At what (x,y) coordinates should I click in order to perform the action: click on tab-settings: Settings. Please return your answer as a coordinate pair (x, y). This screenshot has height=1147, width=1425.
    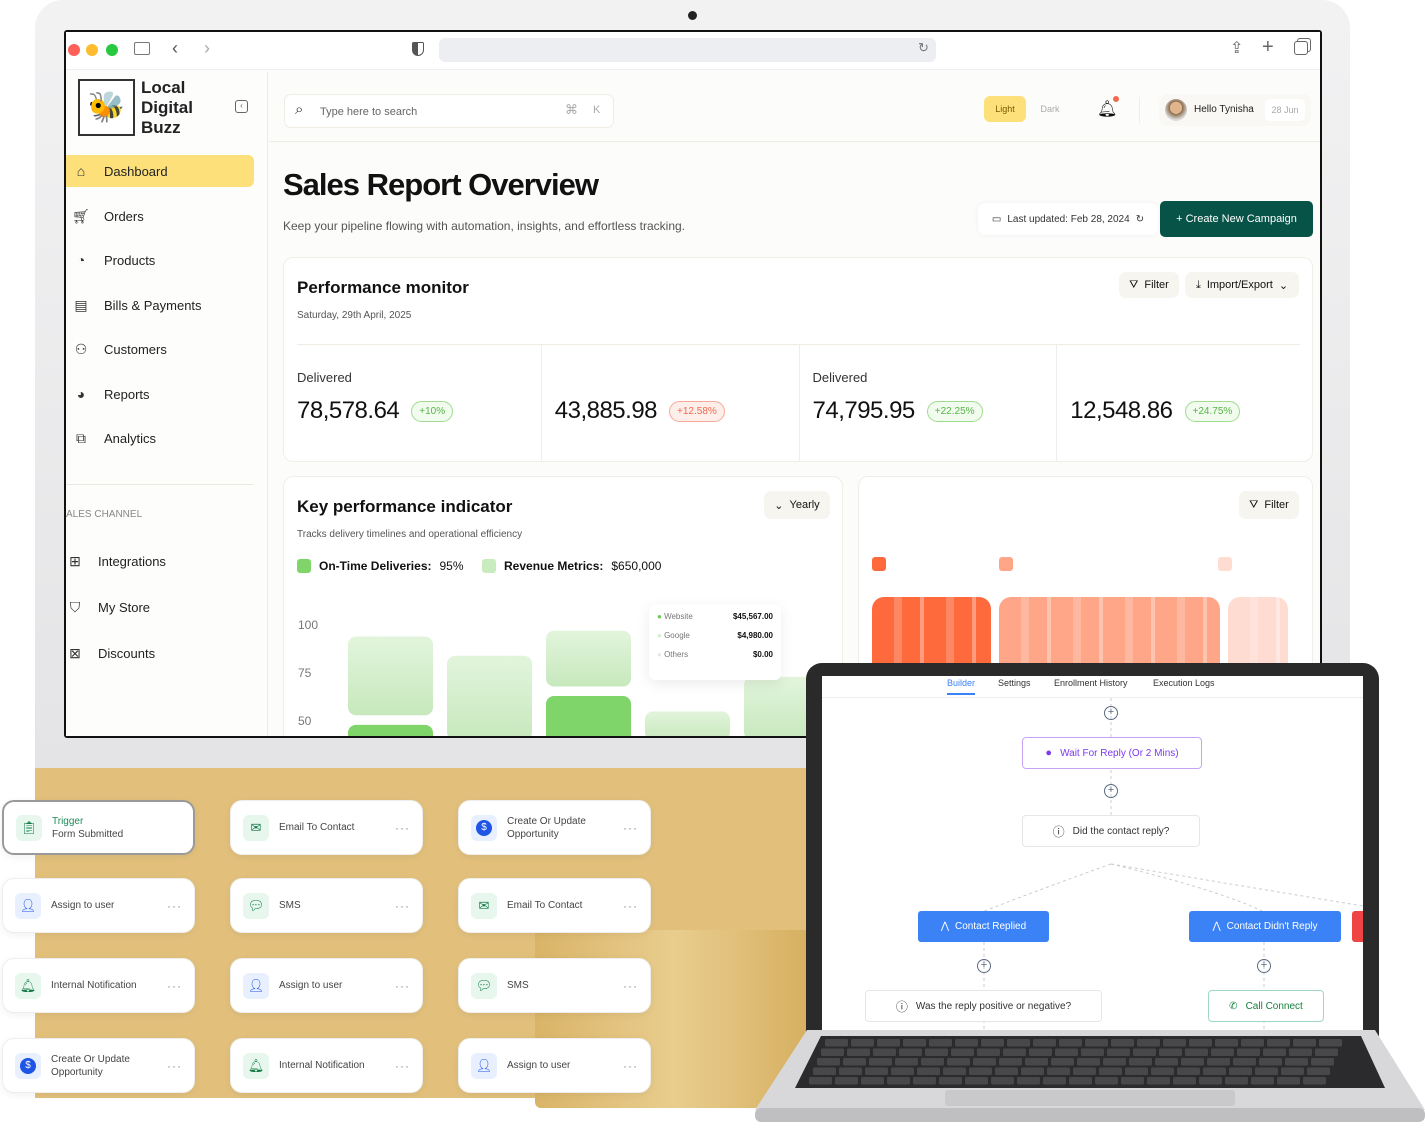
    Looking at the image, I should click on (1014, 683).